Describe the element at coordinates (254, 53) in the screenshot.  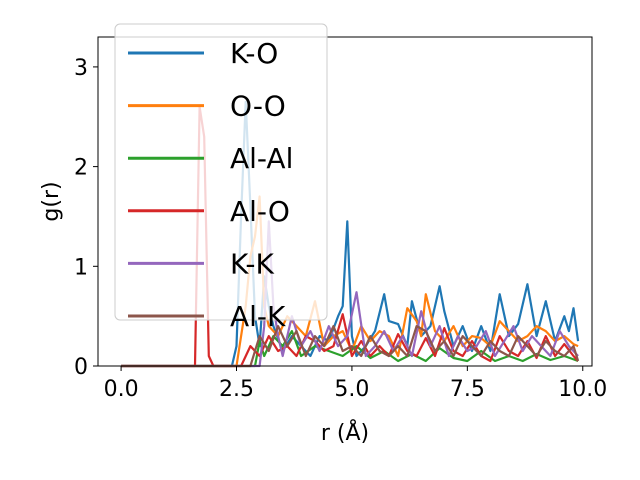
I see `legend-label-k-o: K-O` at that location.